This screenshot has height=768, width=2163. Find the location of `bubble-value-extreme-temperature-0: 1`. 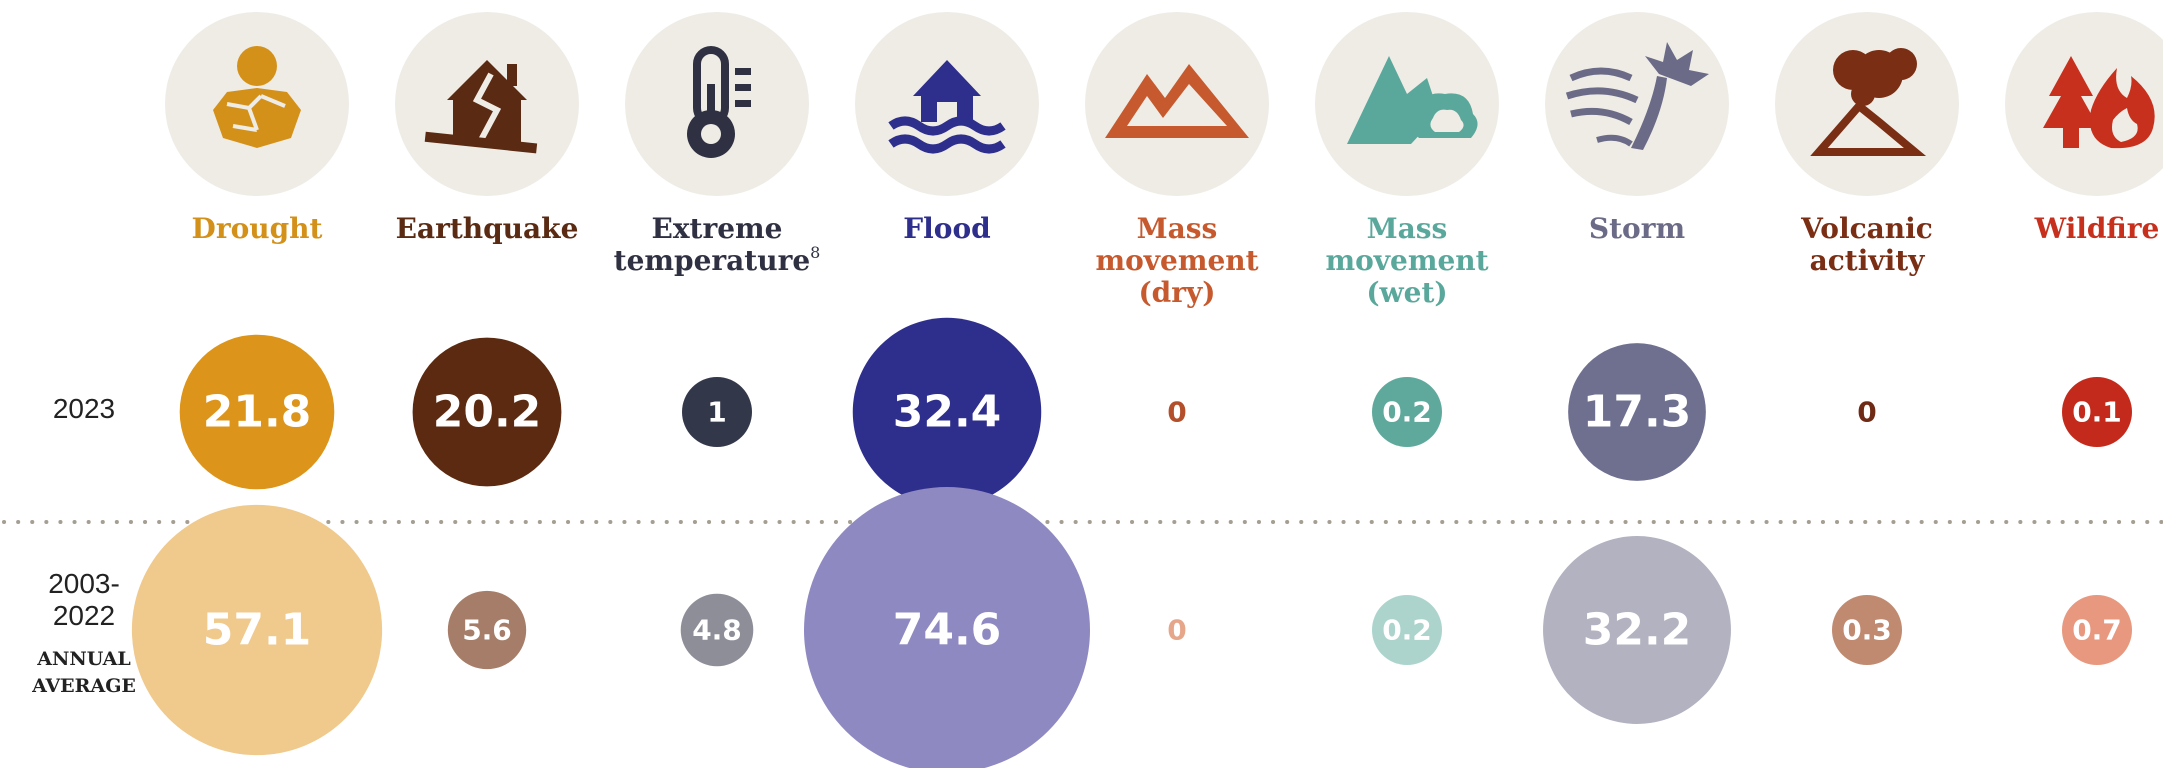

bubble-value-extreme-temperature-0: 1 is located at coordinates (716, 412).